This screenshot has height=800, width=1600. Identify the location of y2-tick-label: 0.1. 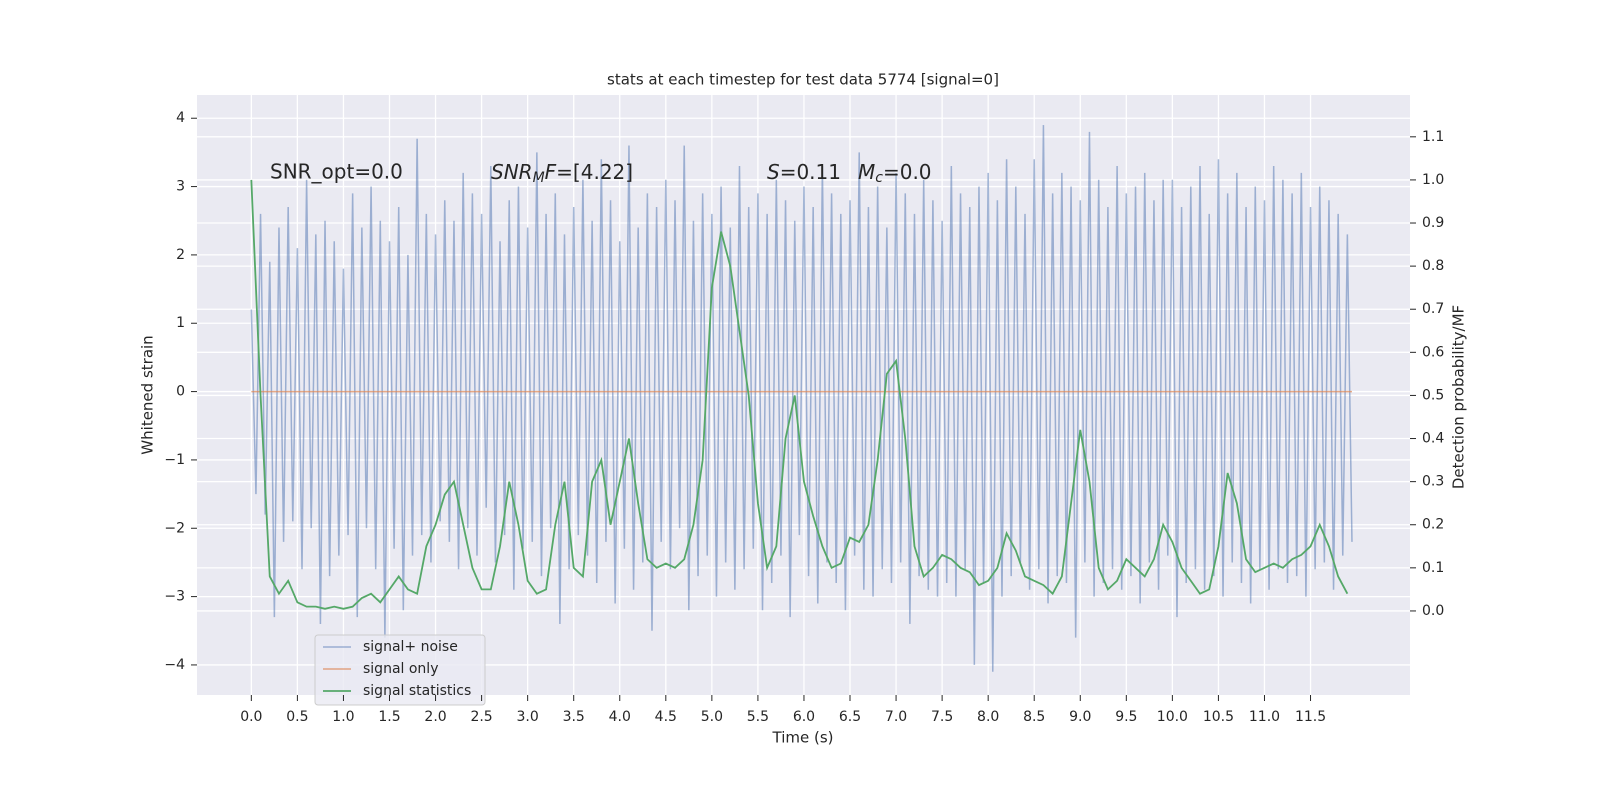
(1433, 568).